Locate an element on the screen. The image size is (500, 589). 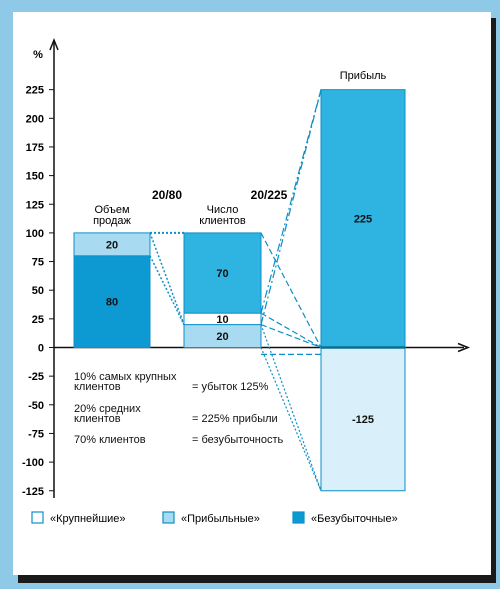
bar-value-label: 225 is located at coordinates (363, 220).